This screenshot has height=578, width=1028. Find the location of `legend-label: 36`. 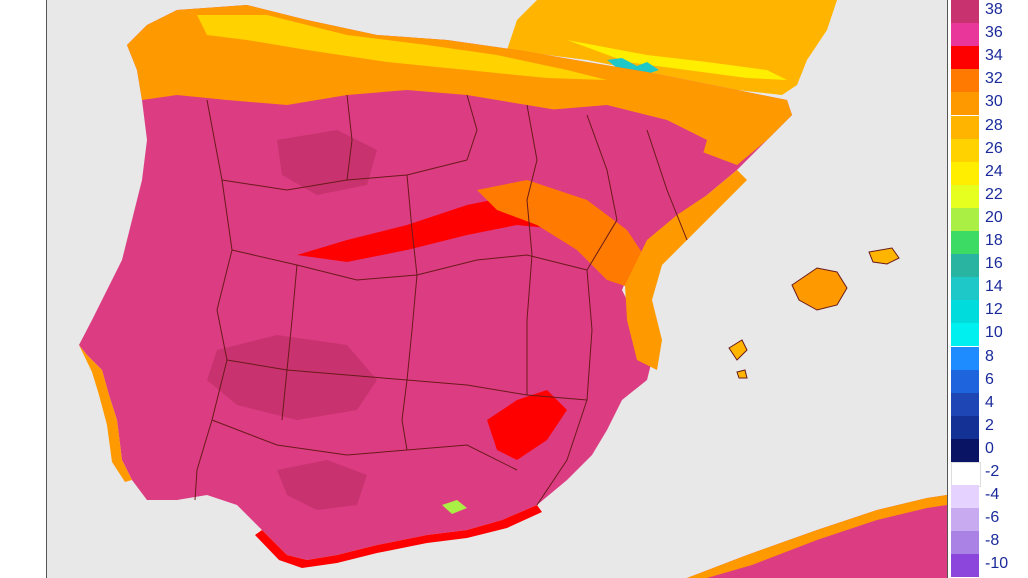

legend-label: 36 is located at coordinates (994, 32).